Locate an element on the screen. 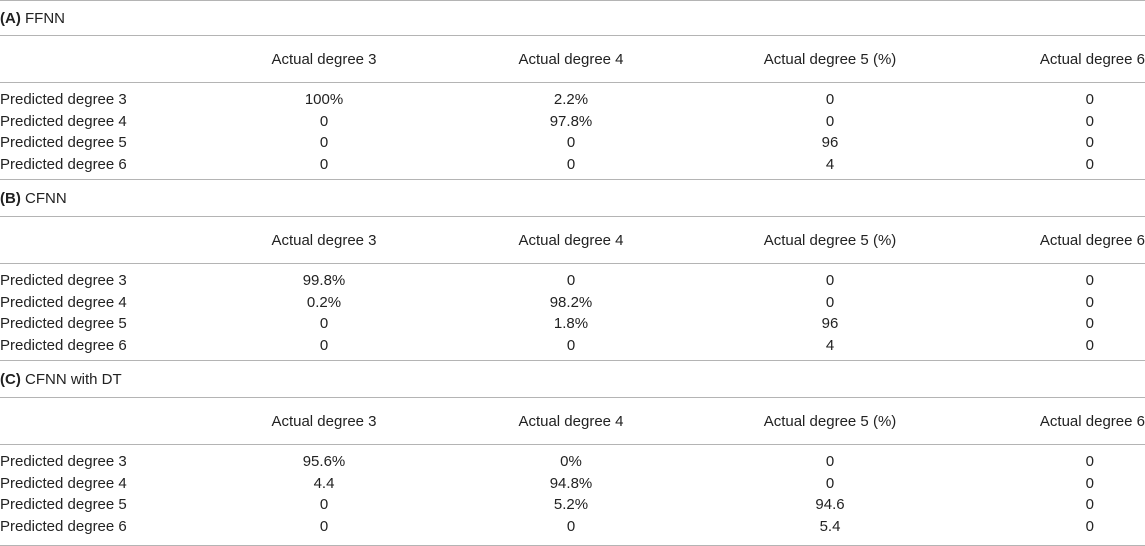  section-letter: (C) is located at coordinates (10, 379).